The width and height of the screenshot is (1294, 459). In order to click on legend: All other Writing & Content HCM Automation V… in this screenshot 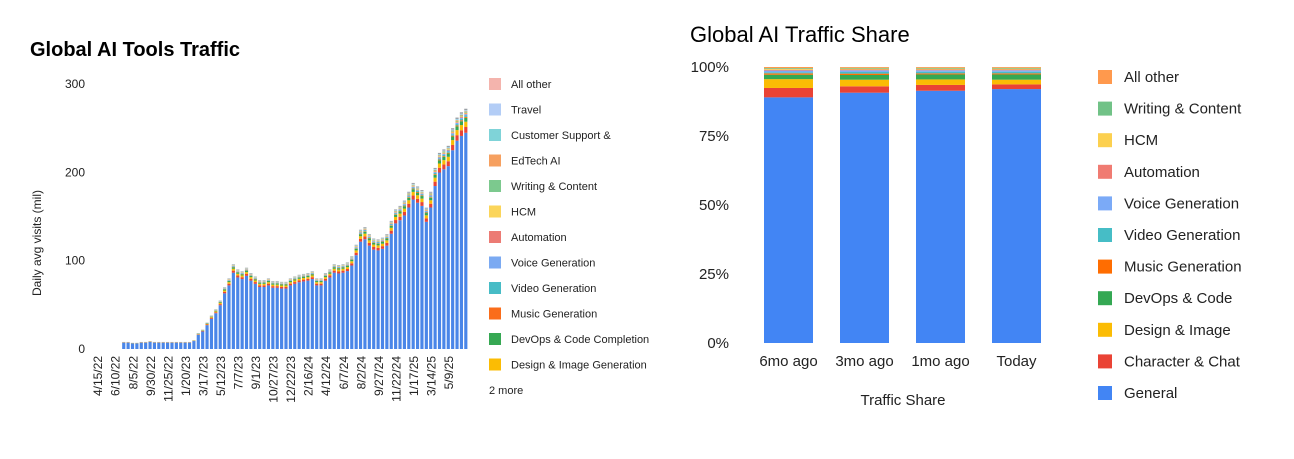, I will do `click(1170, 235)`.